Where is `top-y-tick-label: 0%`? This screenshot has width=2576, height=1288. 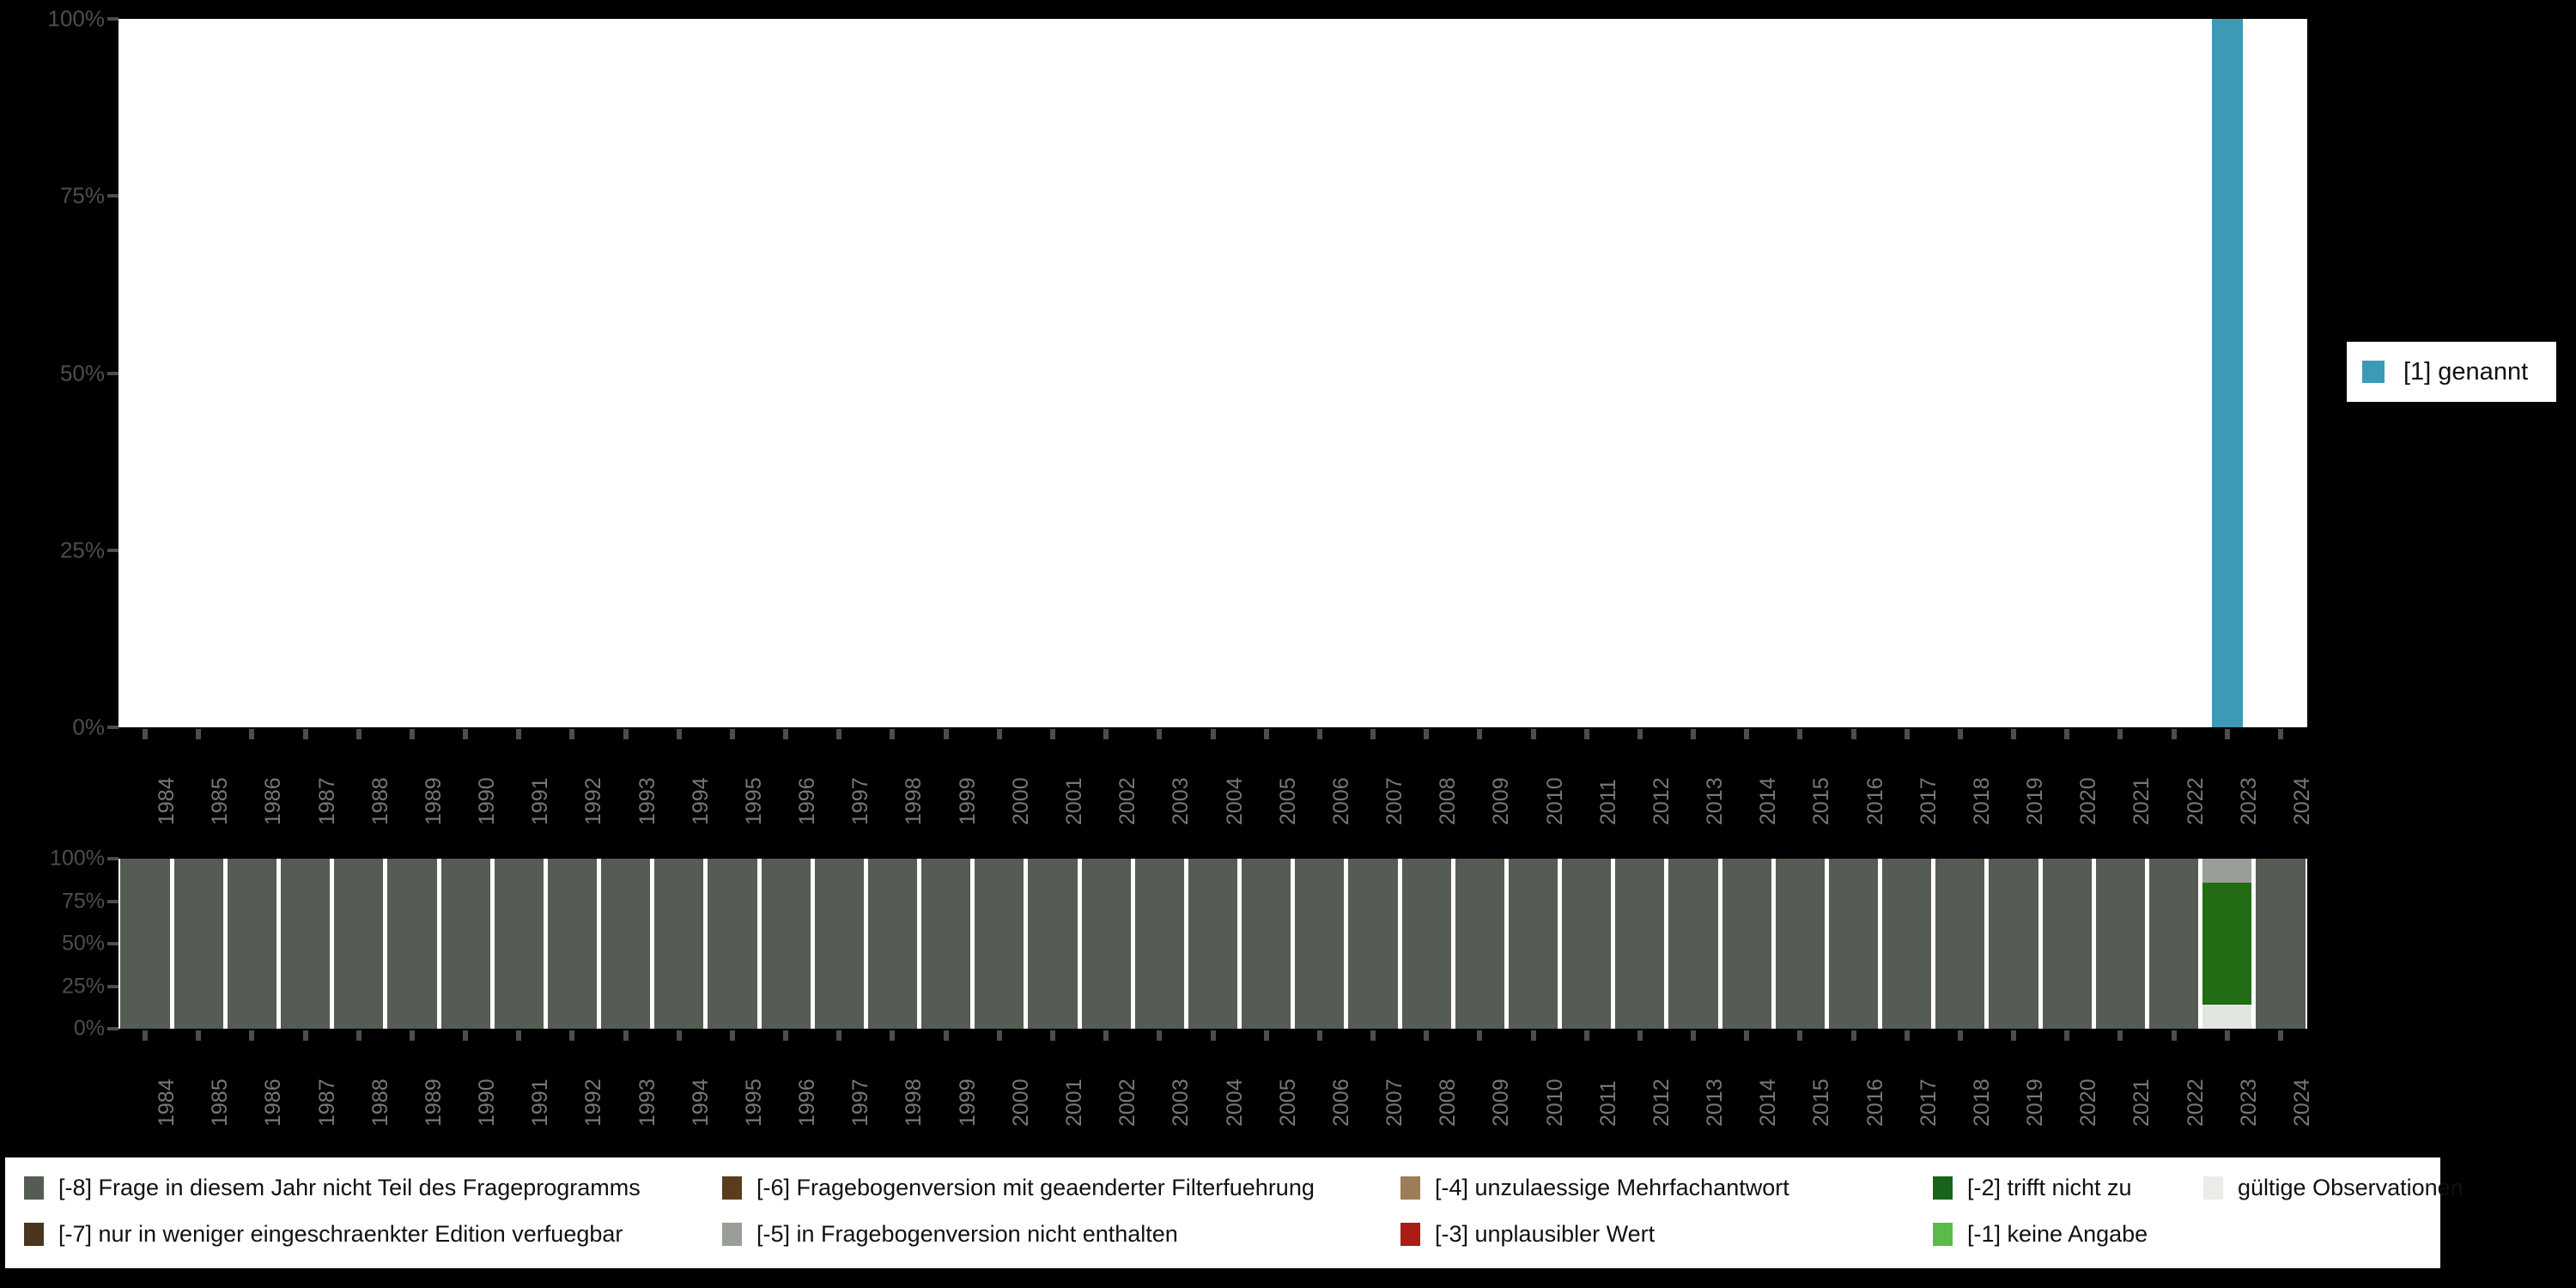 top-y-tick-label: 0% is located at coordinates (88, 727).